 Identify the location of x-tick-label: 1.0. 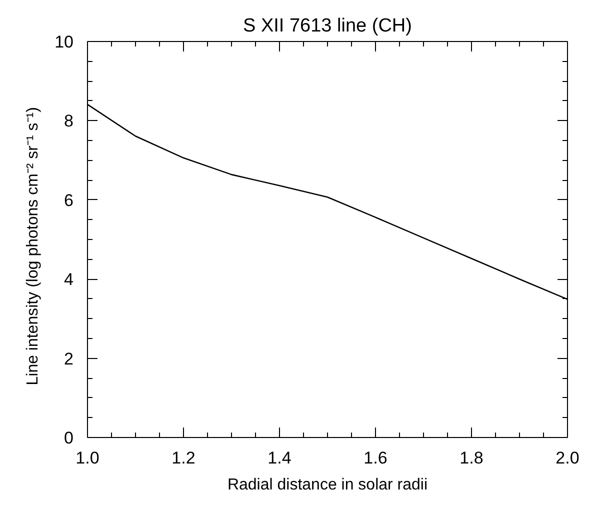
(88, 458).